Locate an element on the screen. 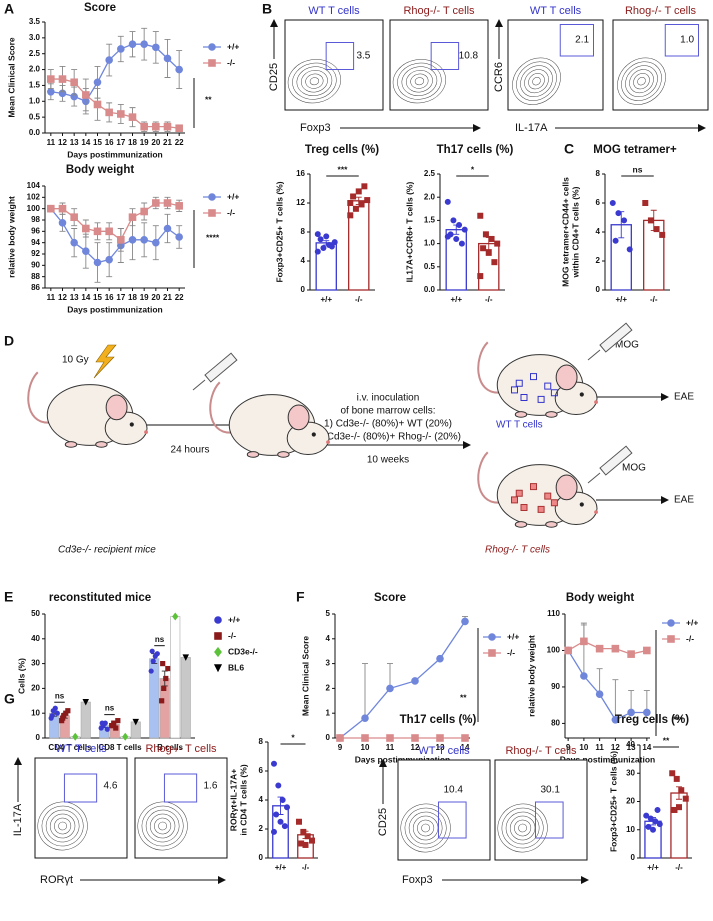 Image resolution: width=713 pixels, height=921 pixels. x-tick-label: 13 is located at coordinates (74, 297).